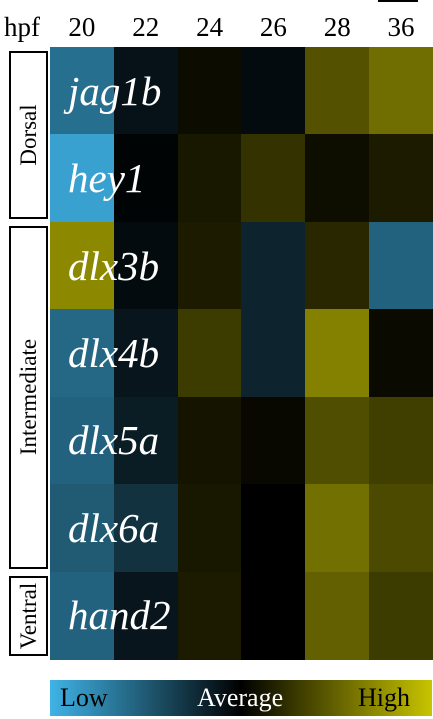 This screenshot has width=433, height=719. I want to click on gene-label: hand2, so click(119, 615).